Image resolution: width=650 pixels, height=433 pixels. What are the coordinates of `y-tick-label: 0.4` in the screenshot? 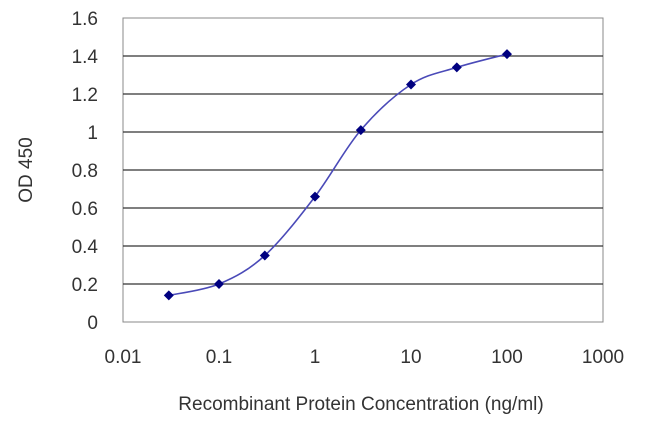 It's located at (85, 247).